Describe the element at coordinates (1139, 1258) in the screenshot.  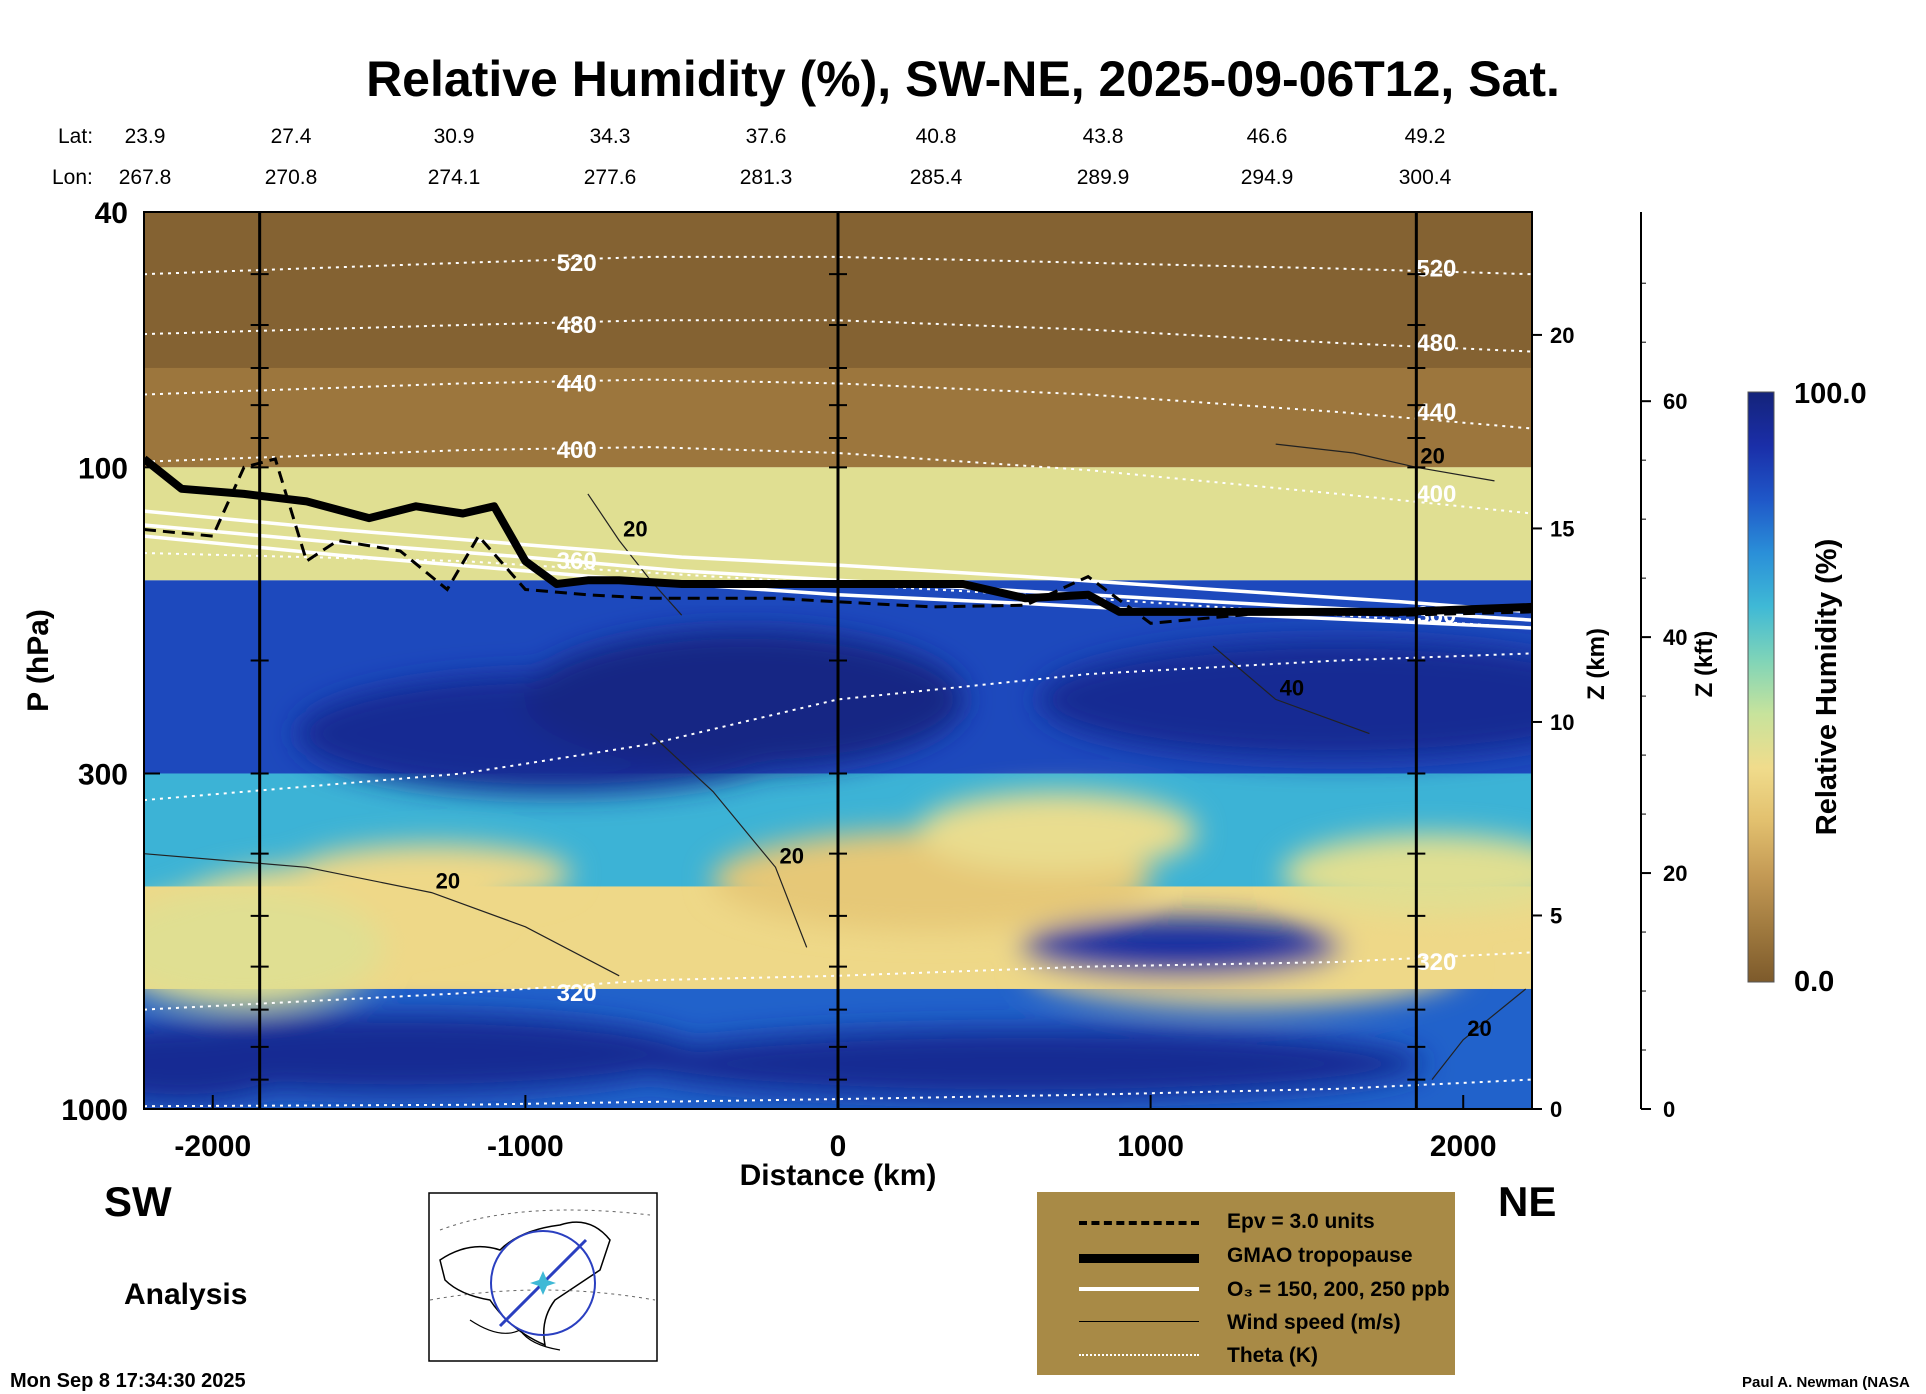
I see `legend-tropopause-swatch` at that location.